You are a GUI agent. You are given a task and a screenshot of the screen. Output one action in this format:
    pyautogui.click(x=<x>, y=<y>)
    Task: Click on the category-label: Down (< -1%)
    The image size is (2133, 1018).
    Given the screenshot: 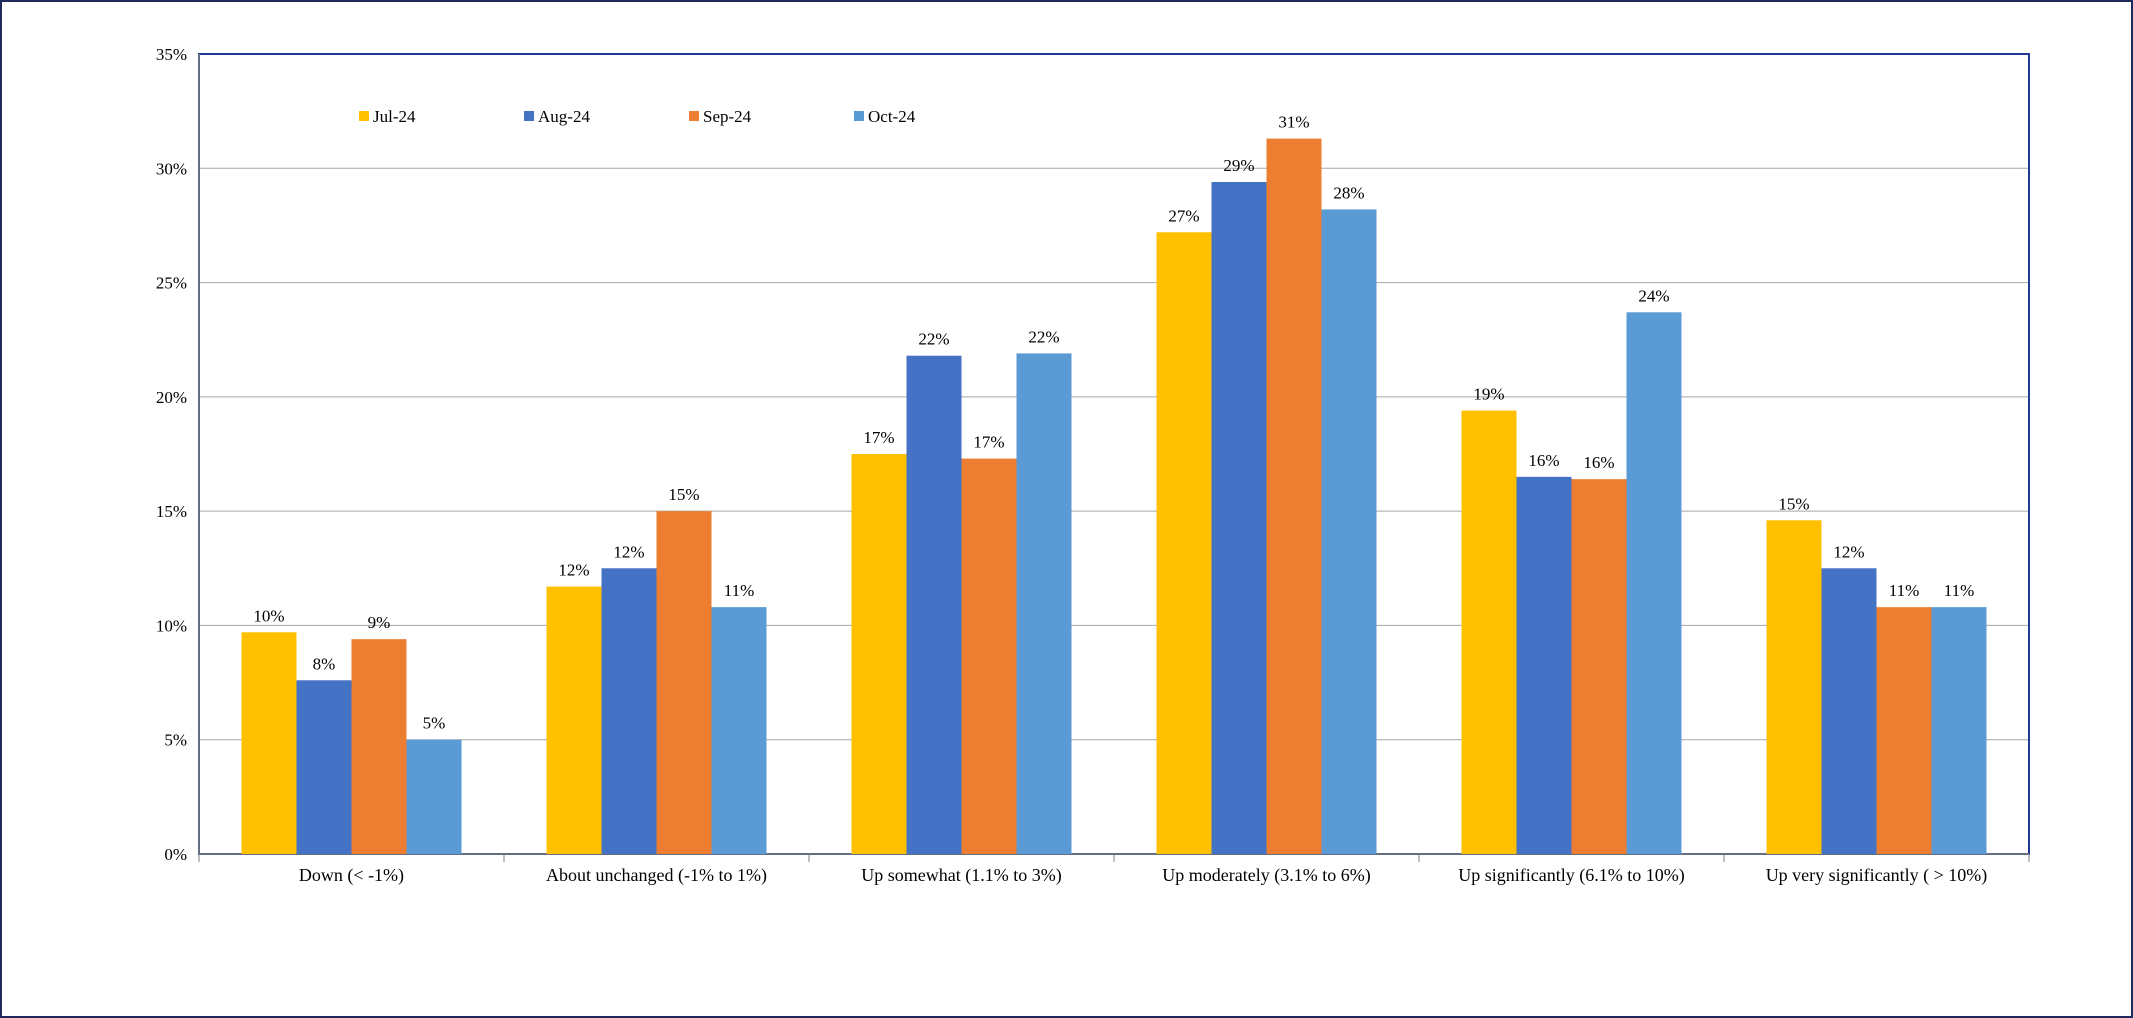 What is the action you would take?
    pyautogui.click(x=351, y=875)
    